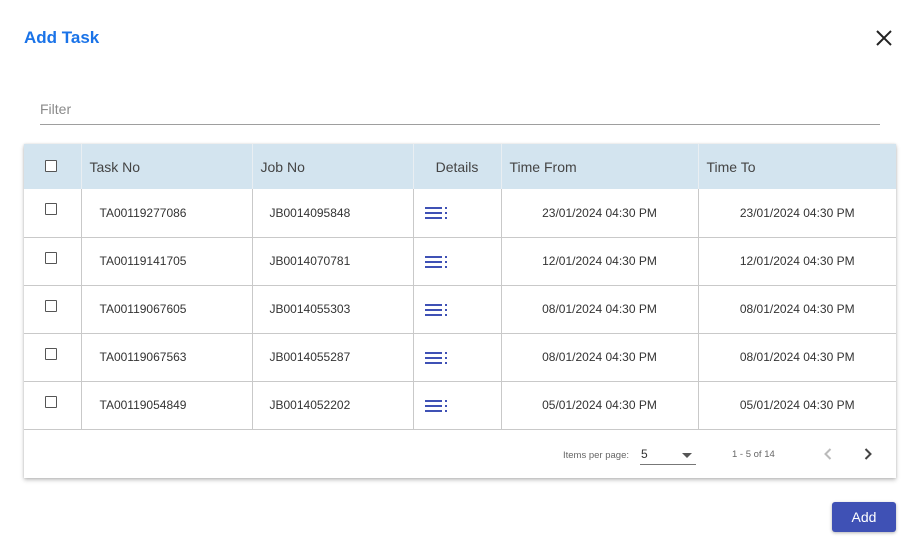  What do you see at coordinates (167, 405) in the screenshot?
I see `task-no-cell: TA00119054849` at bounding box center [167, 405].